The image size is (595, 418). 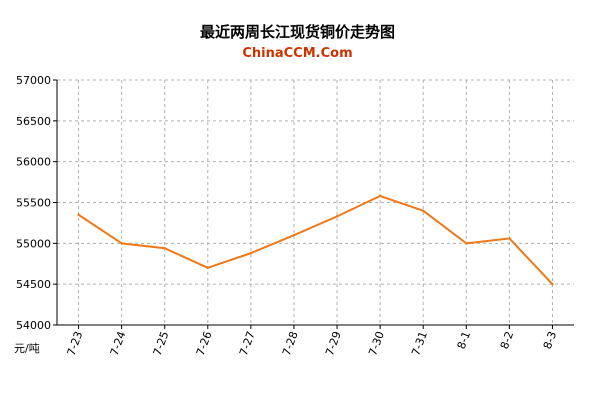 What do you see at coordinates (247, 344) in the screenshot?
I see `x-tick-label: 7-27` at bounding box center [247, 344].